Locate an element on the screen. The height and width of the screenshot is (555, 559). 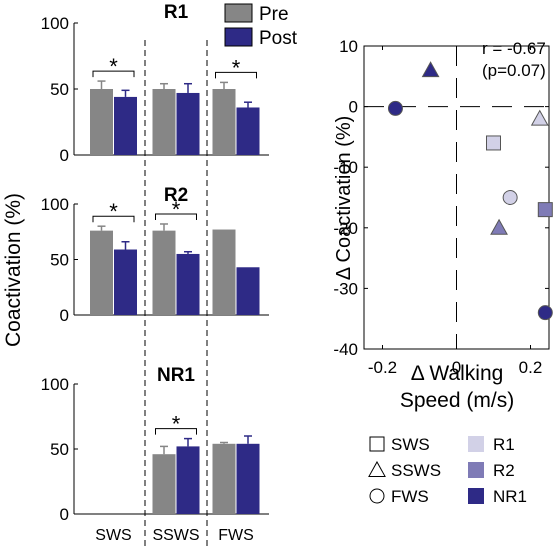
x-tick-label: SSWS is located at coordinates (175, 535).